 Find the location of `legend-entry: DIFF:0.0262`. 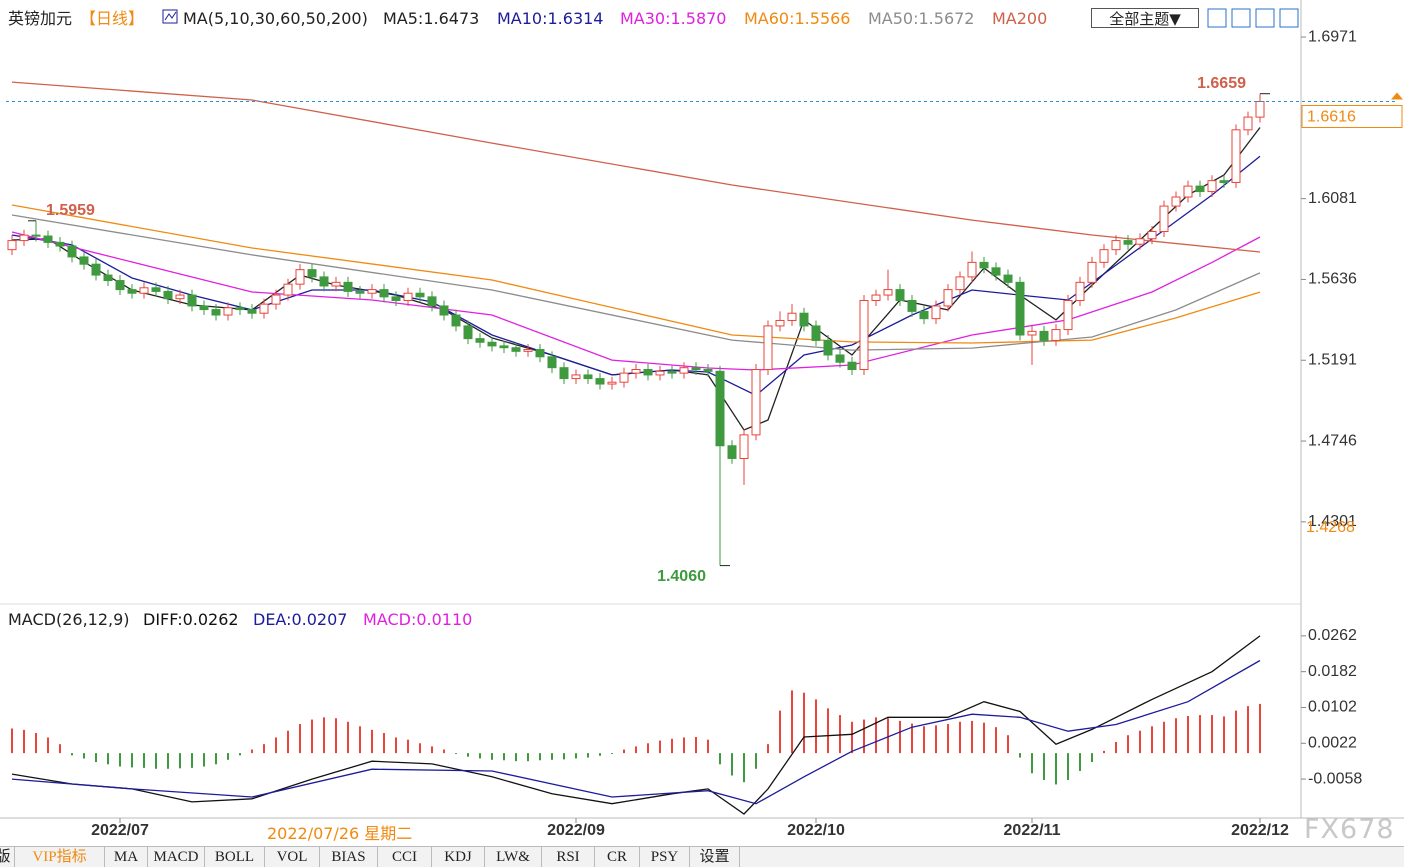

legend-entry: DIFF:0.0262 is located at coordinates (191, 619).